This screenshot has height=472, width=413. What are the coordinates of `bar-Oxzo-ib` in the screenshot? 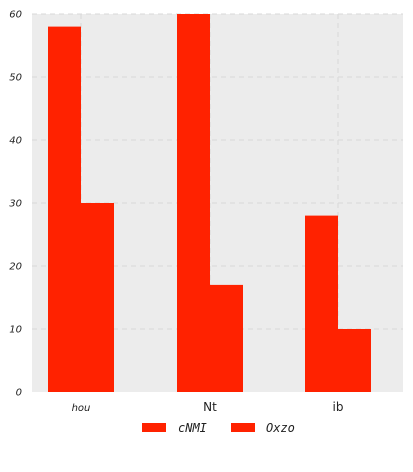 It's located at (354, 360).